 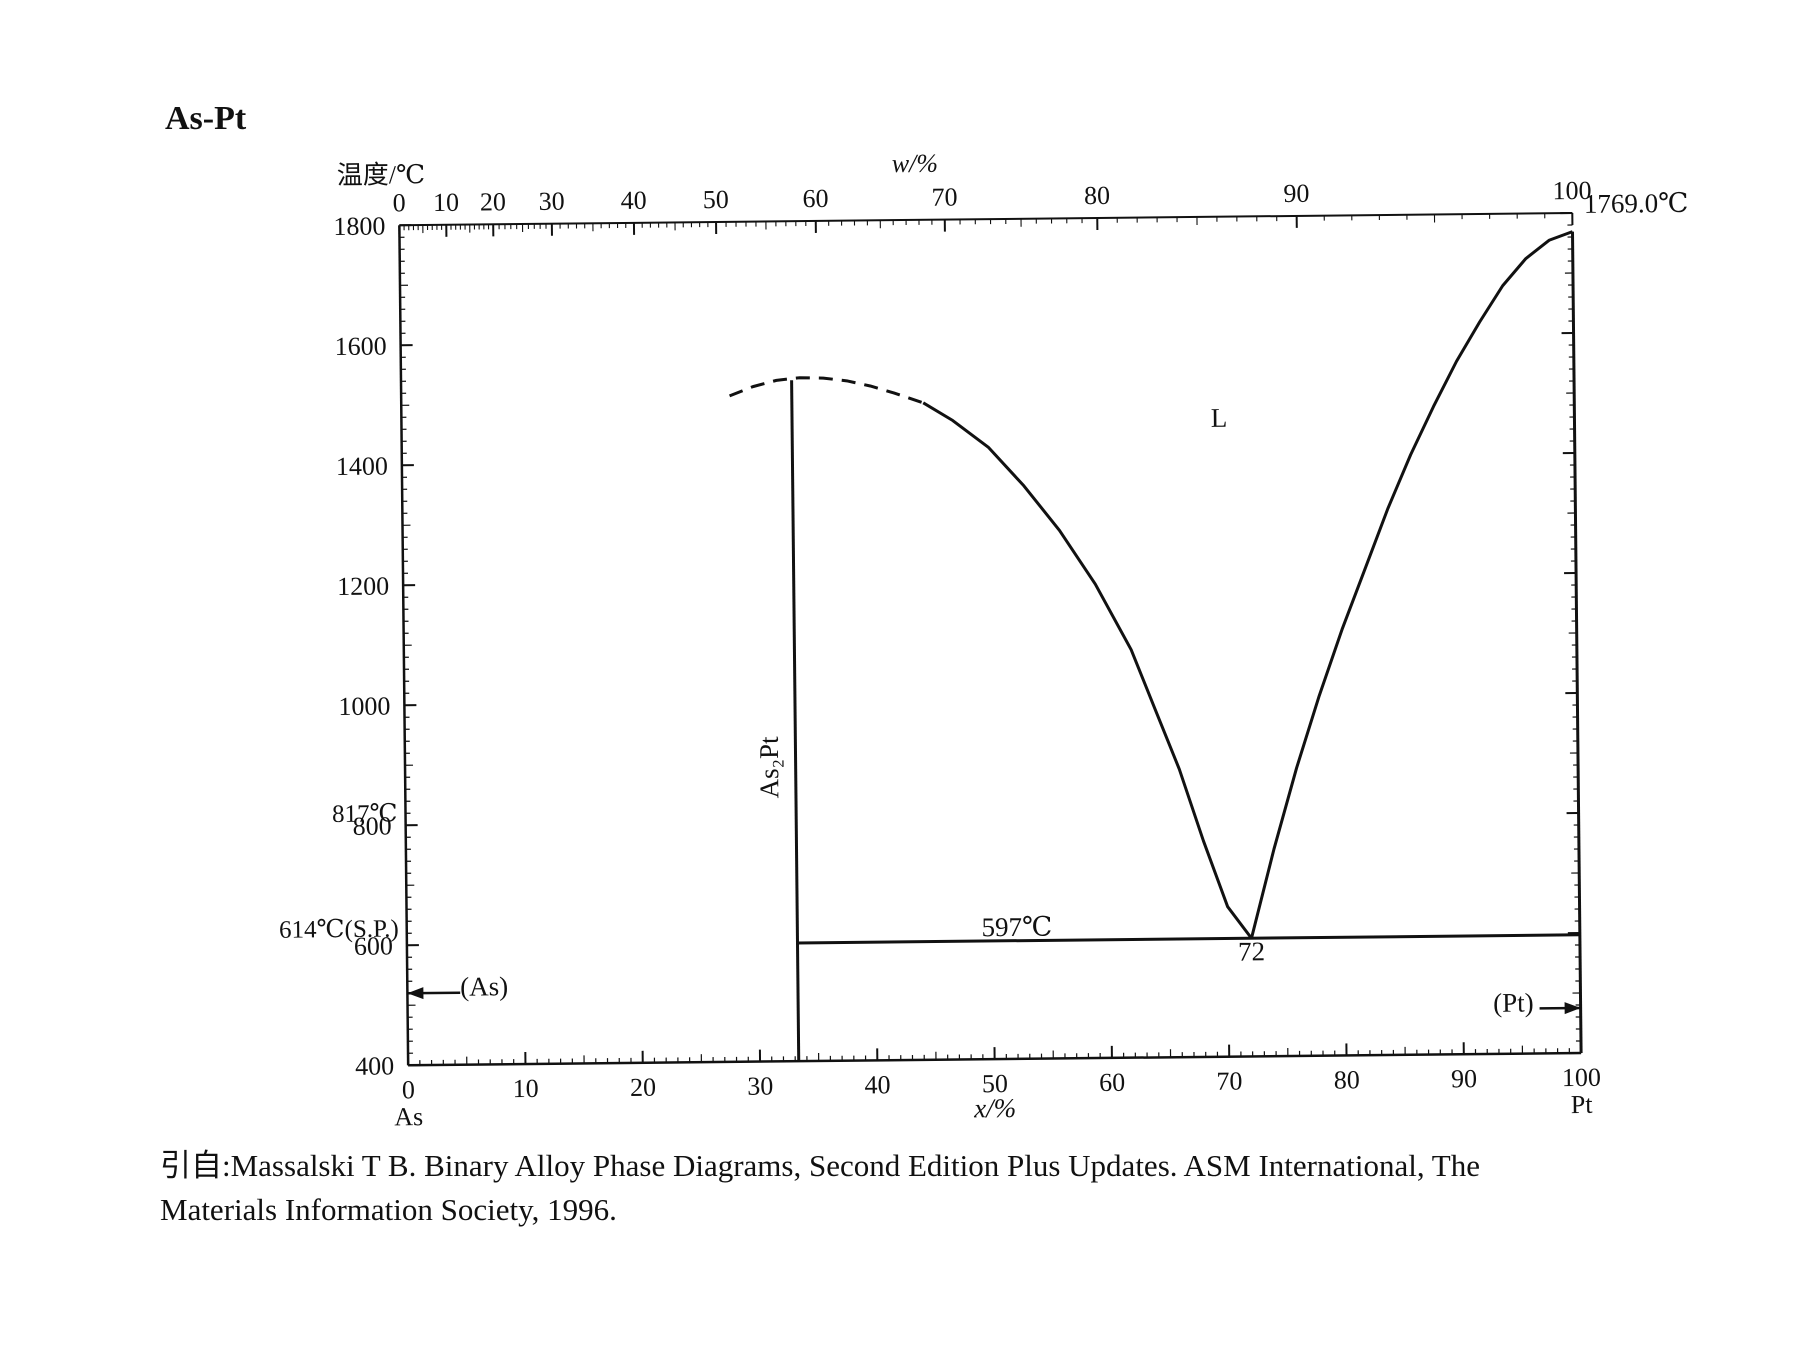 What do you see at coordinates (373, 945) in the screenshot?
I see `y-tick-label: 600` at bounding box center [373, 945].